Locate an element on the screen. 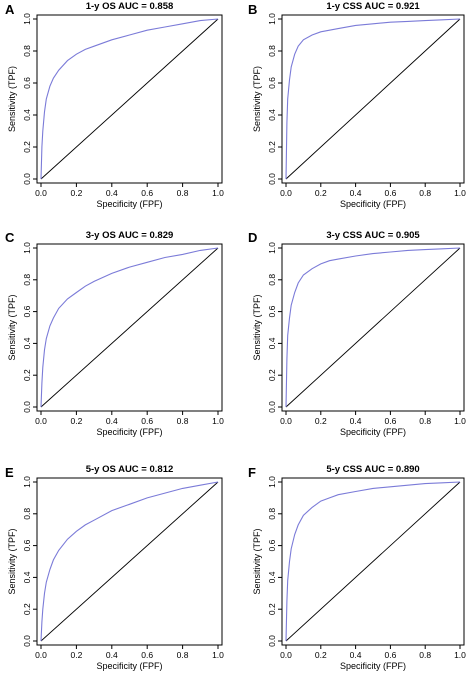 This screenshot has height=674, width=474. panel-a-y-tick-label: 0.8 is located at coordinates (27, 51).